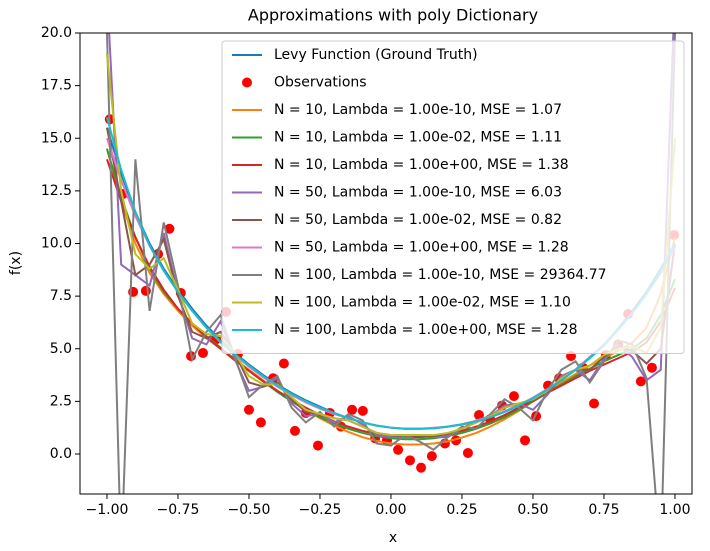 The height and width of the screenshot is (551, 710). What do you see at coordinates (390, 510) in the screenshot?
I see `x-tick-label: 0.00` at bounding box center [390, 510].